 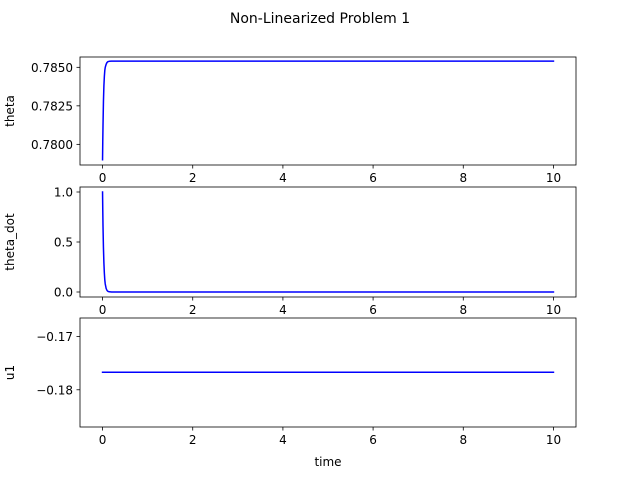 What do you see at coordinates (10, 372) in the screenshot?
I see `y-axis-label: u1` at bounding box center [10, 372].